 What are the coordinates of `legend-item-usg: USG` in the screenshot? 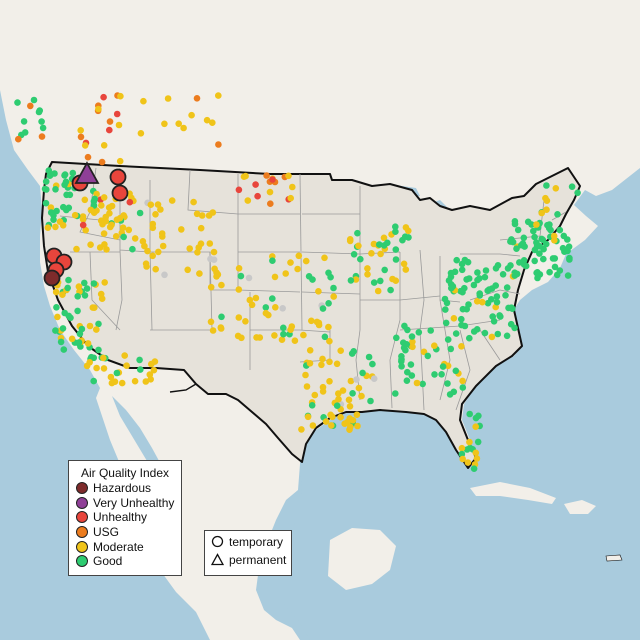 It's located at (128, 532).